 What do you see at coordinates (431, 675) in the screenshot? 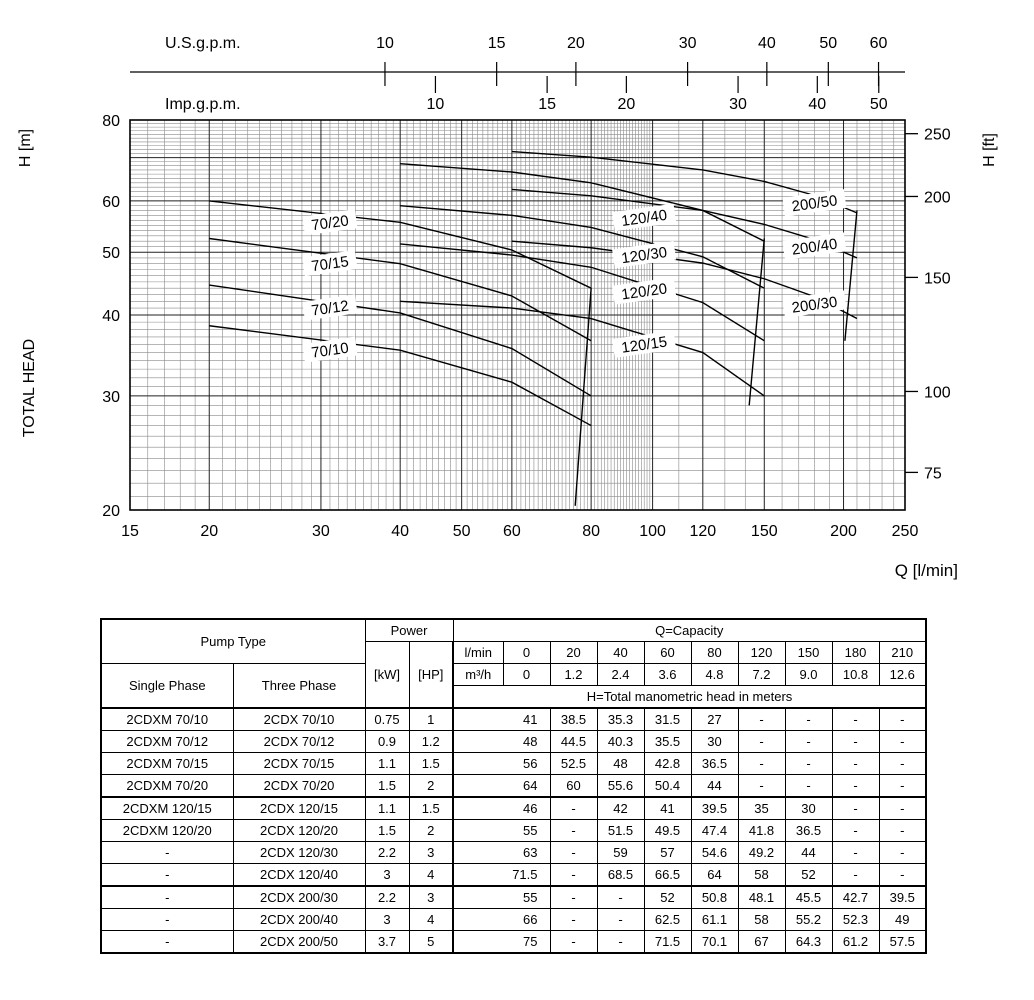
I see `hp-header: [HP]` at bounding box center [431, 675].